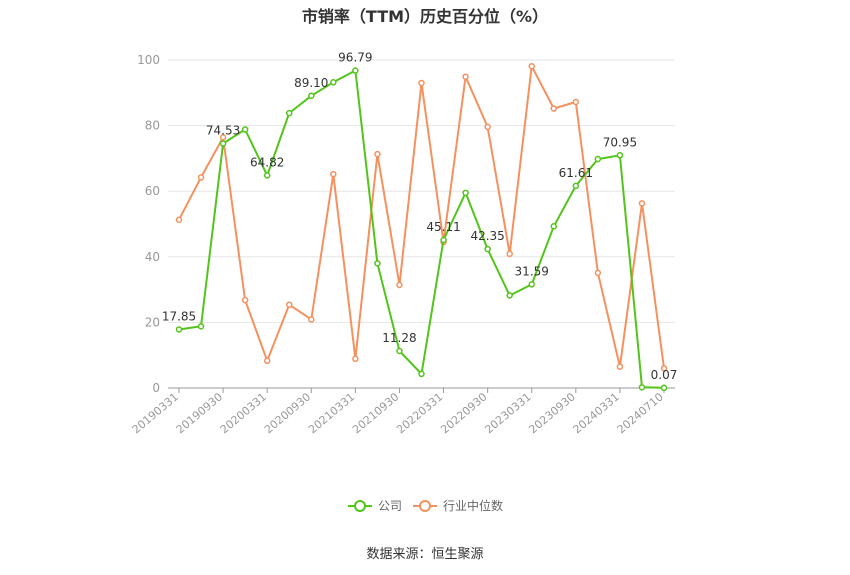 Image resolution: width=850 pixels, height=575 pixels. I want to click on x-tick-label-20230331: 20230331, so click(507, 413).